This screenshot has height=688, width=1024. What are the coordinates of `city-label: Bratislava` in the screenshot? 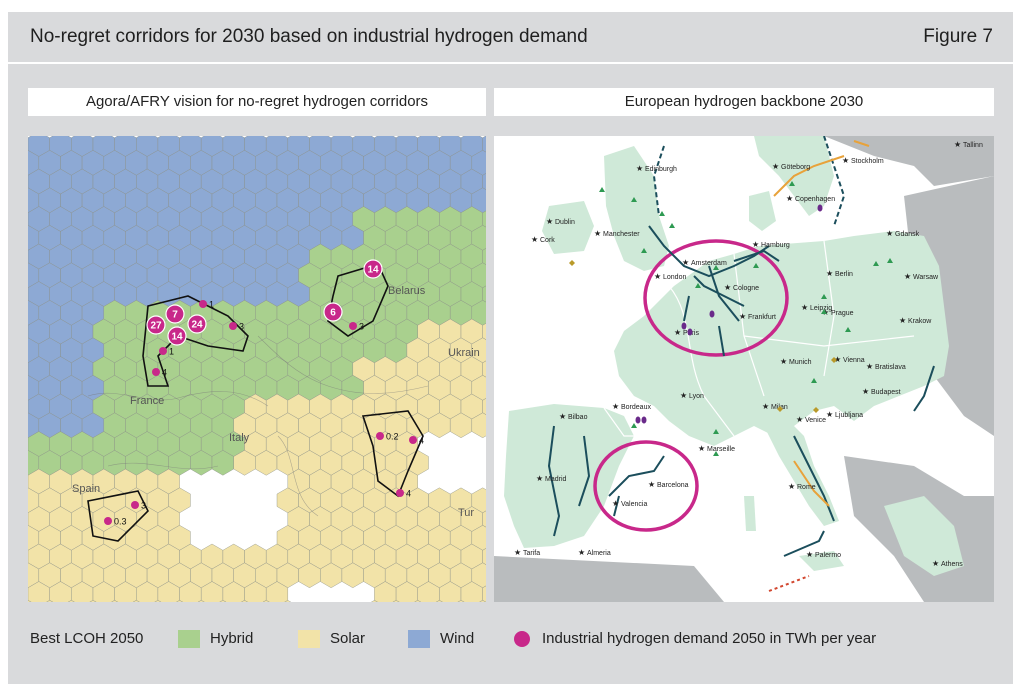 It's located at (890, 367).